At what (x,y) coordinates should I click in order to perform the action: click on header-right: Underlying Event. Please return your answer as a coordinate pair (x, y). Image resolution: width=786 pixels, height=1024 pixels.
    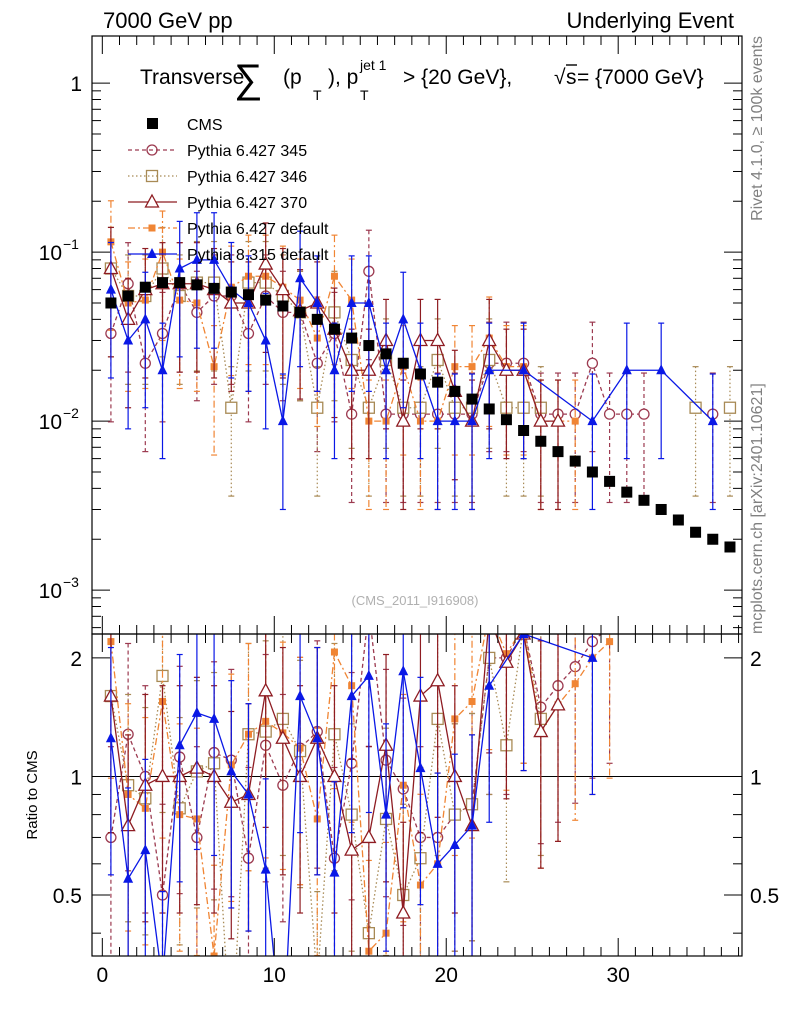
    Looking at the image, I should click on (650, 20).